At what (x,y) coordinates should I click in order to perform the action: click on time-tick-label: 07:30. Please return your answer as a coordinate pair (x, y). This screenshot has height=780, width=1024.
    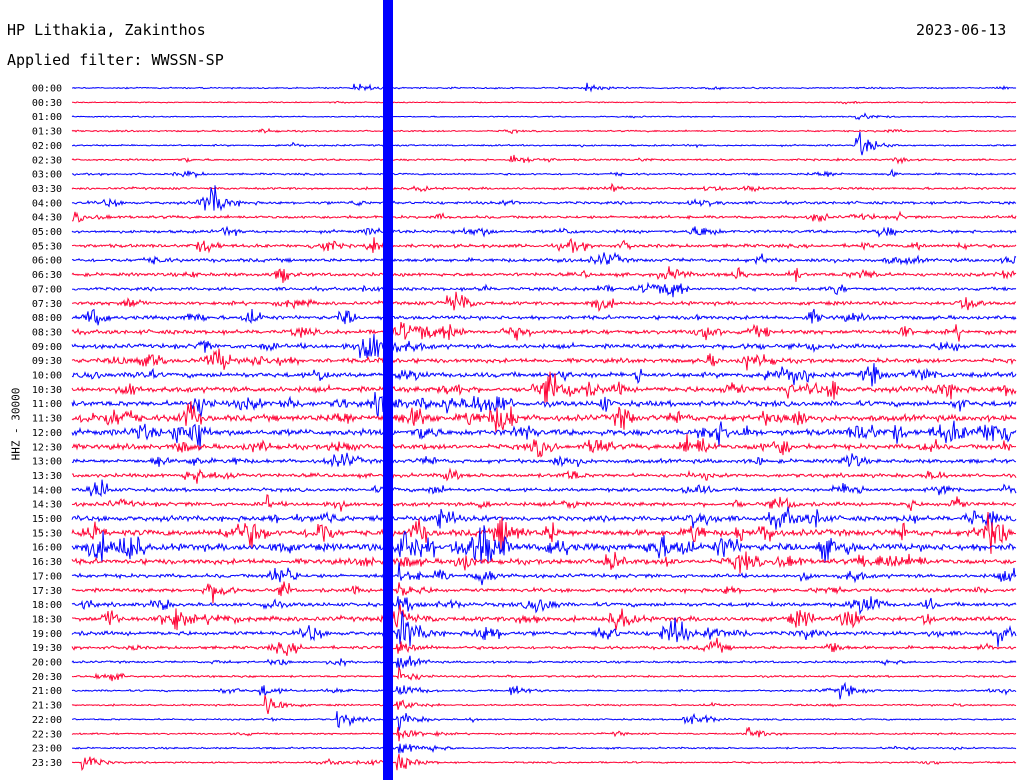
    Looking at the image, I should click on (47, 304).